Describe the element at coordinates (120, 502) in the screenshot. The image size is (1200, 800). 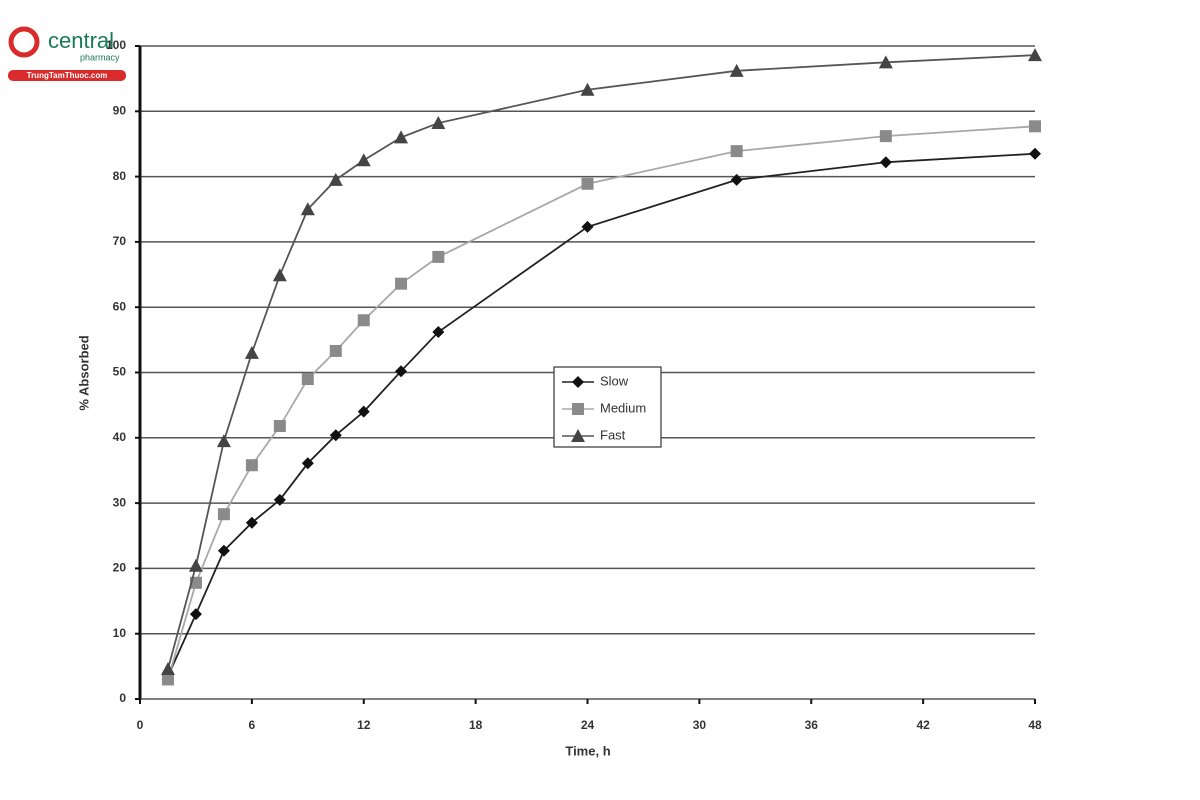
I see `y-tick-label: 30` at that location.